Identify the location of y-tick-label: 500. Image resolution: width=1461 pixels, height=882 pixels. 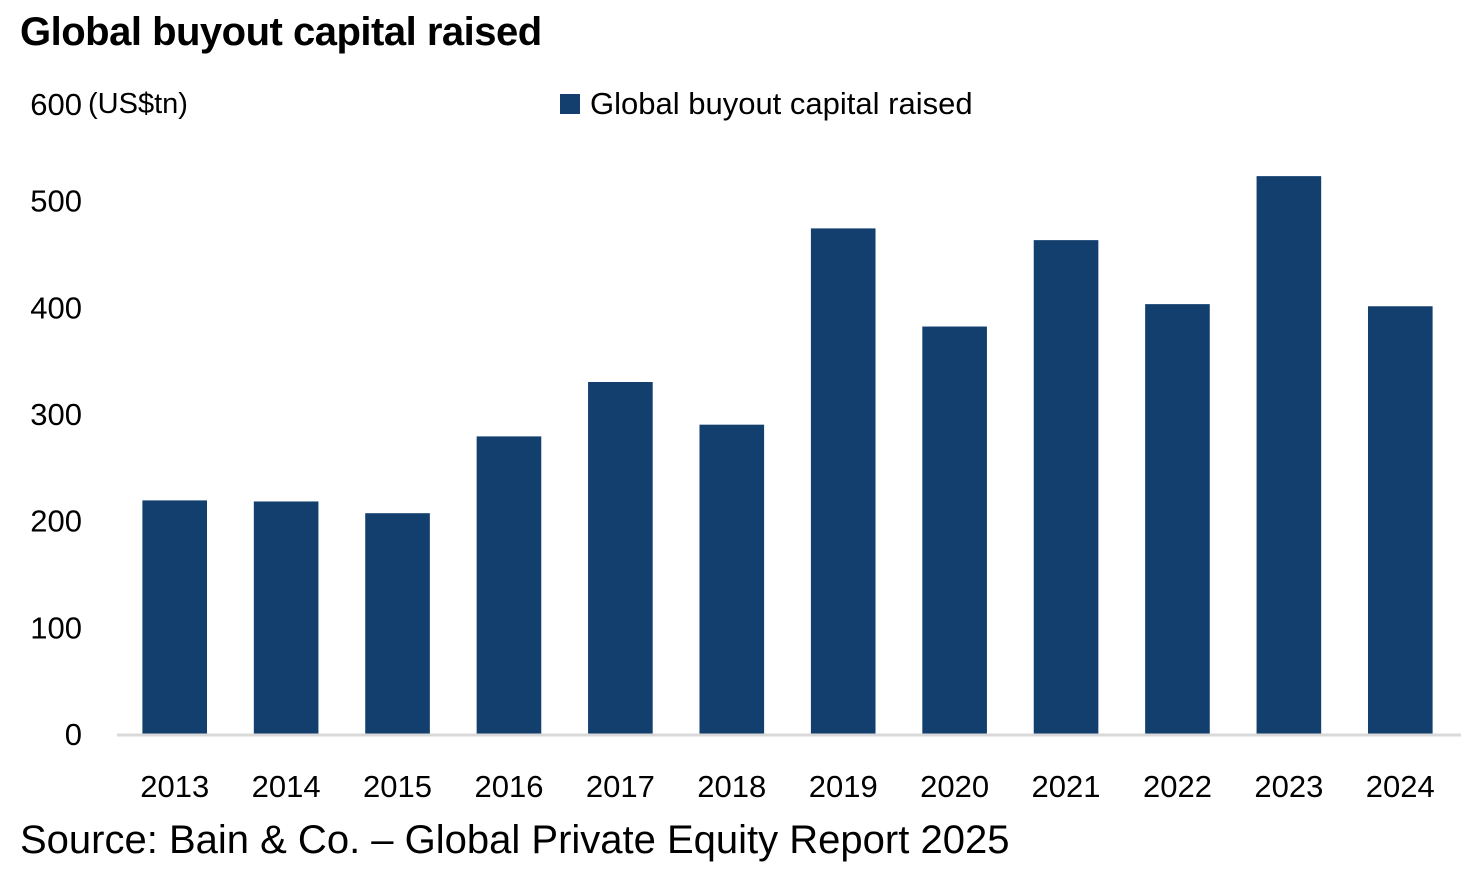
(56, 201).